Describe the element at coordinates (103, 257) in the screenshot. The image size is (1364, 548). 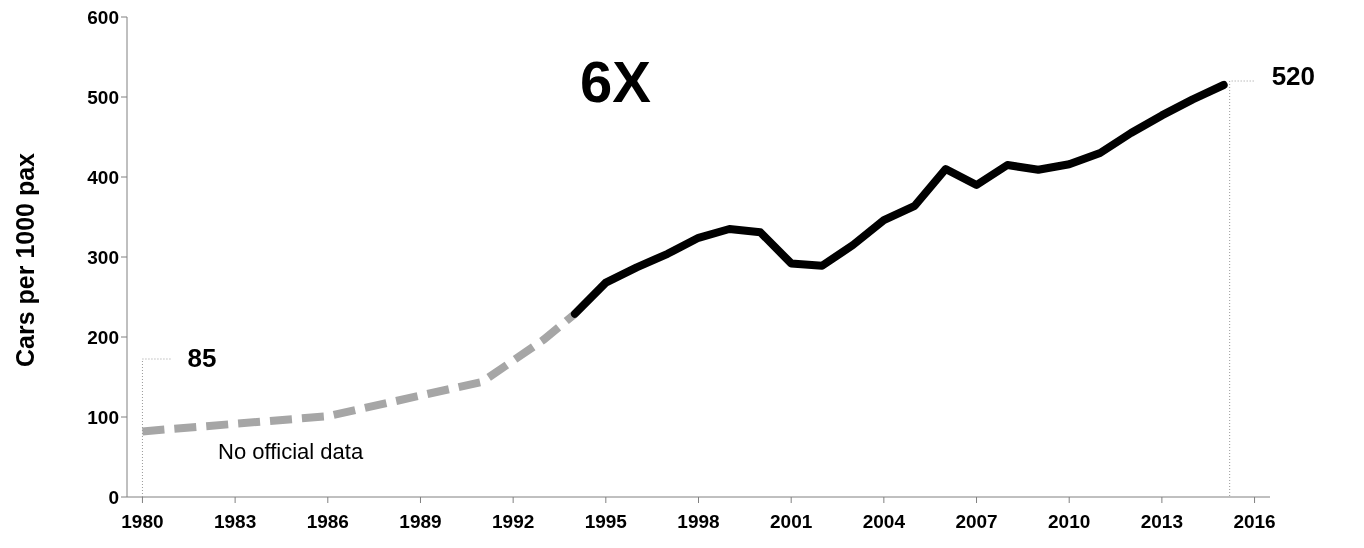
I see `y-tick-label: 300` at that location.